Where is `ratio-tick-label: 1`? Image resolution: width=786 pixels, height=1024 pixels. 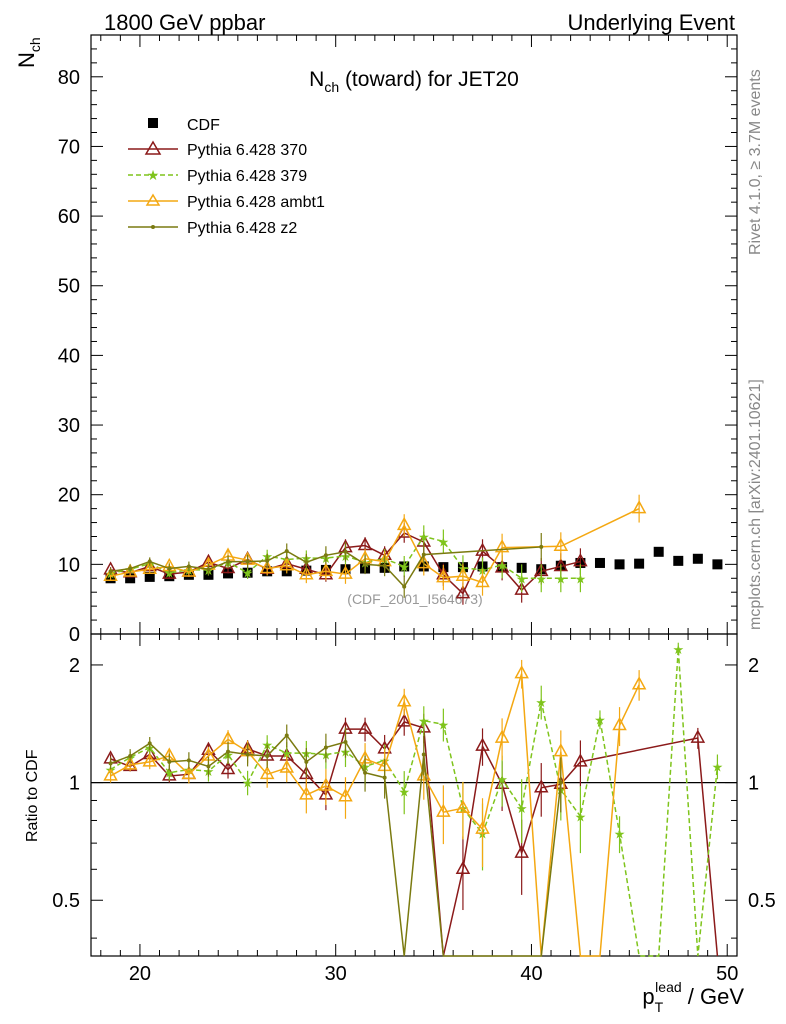 ratio-tick-label: 1 is located at coordinates (74, 784).